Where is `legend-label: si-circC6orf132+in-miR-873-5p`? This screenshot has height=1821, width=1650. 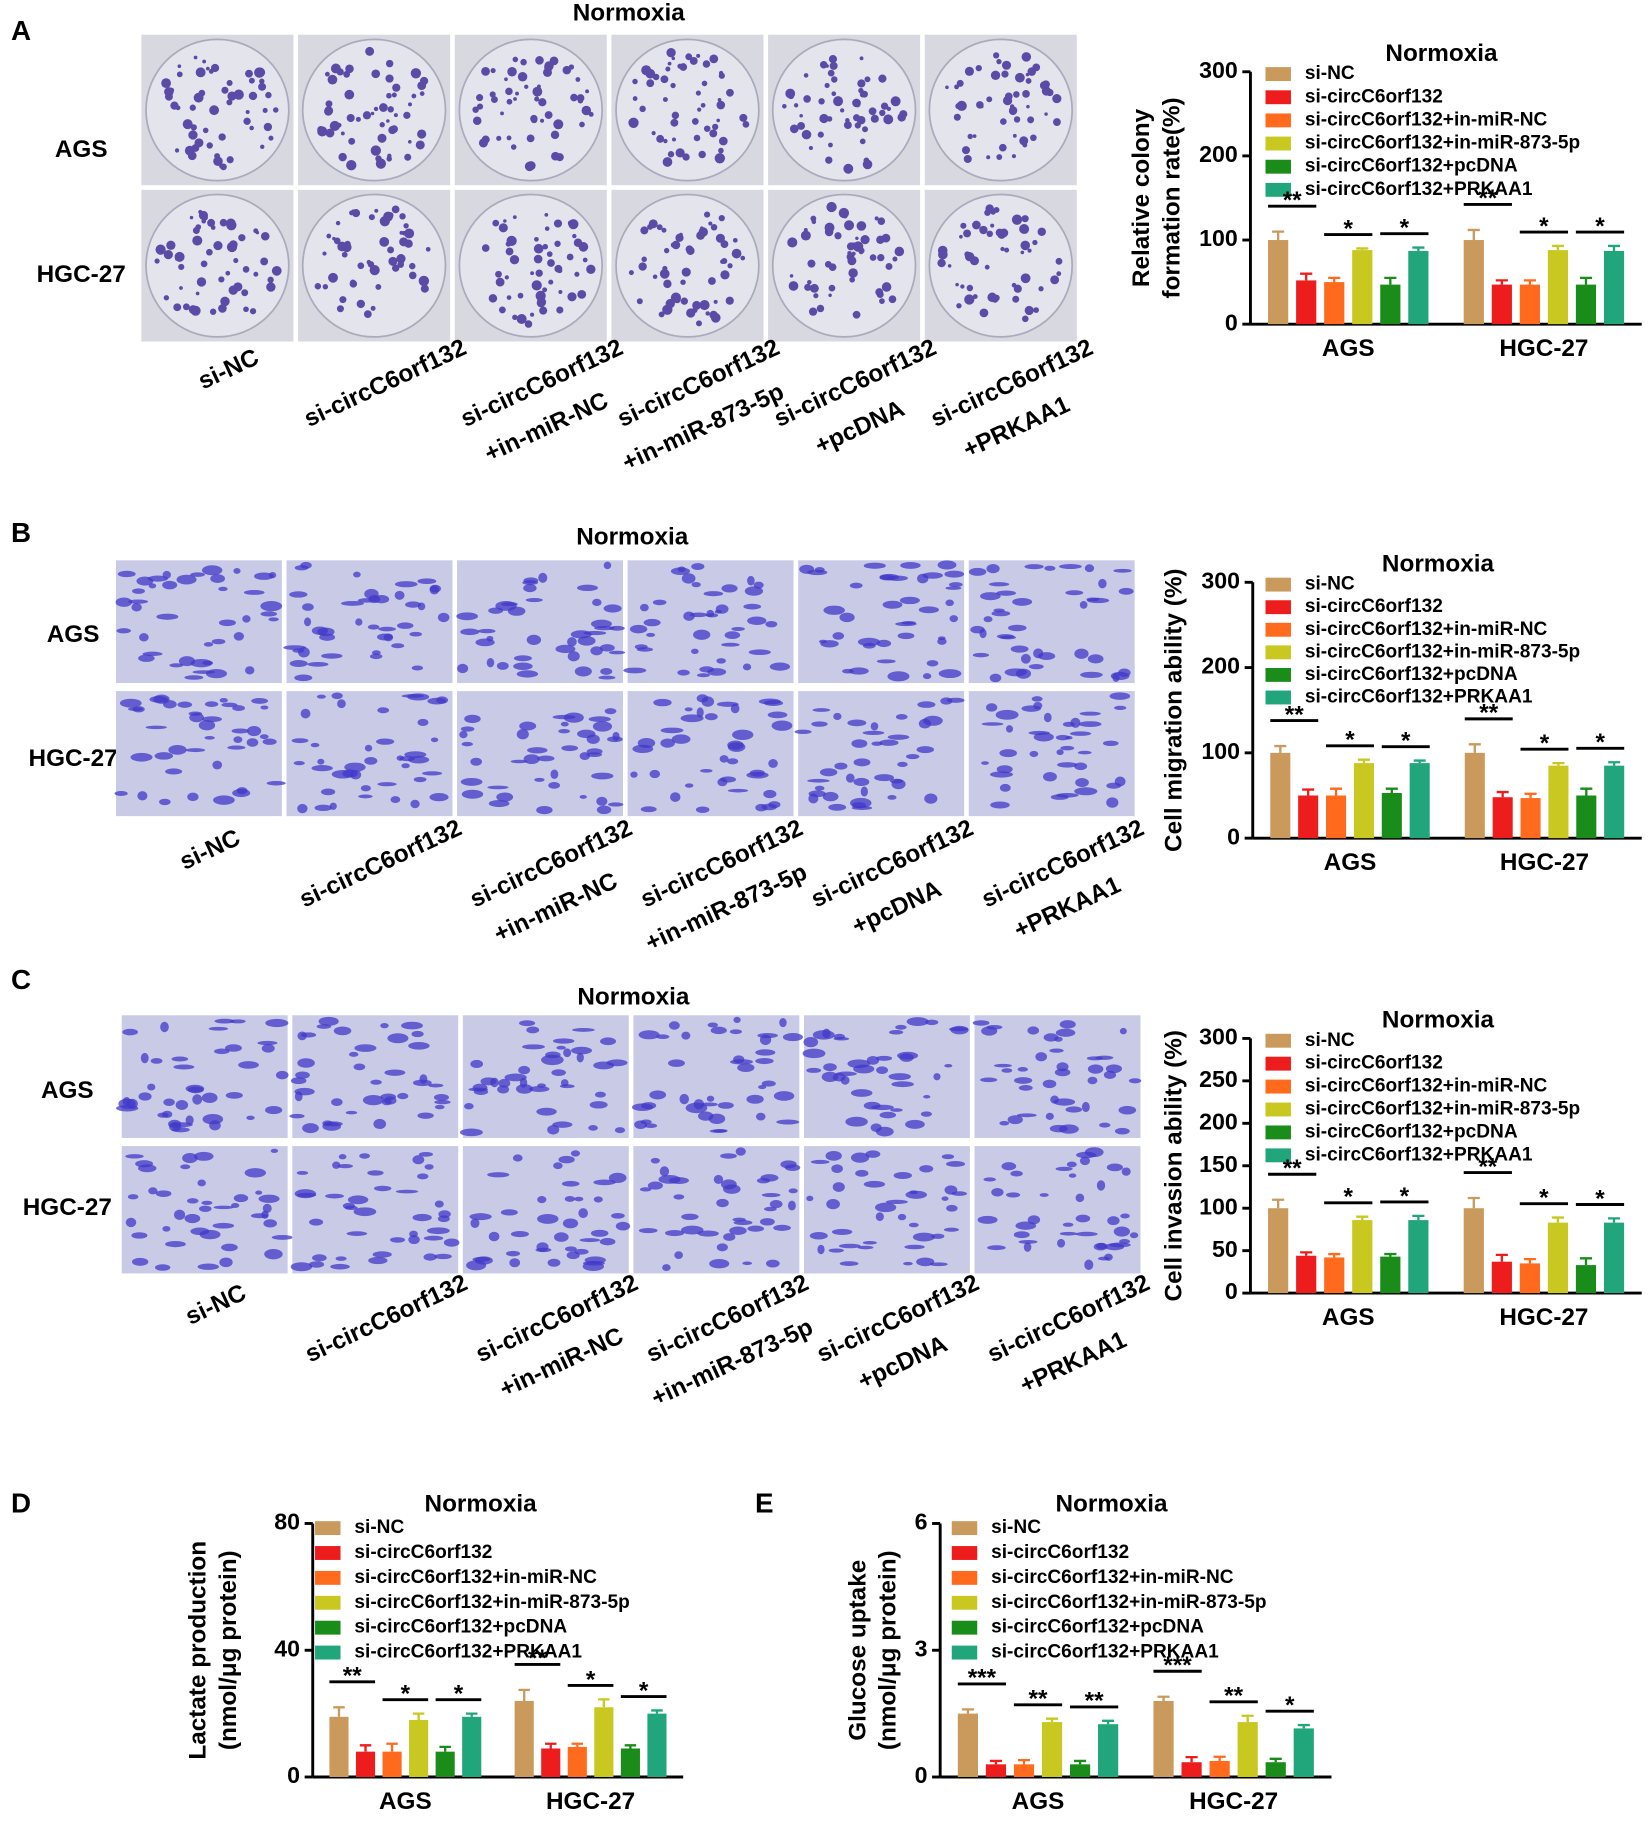
legend-label: si-circC6orf132+in-miR-873-5p is located at coordinates (1442, 1109).